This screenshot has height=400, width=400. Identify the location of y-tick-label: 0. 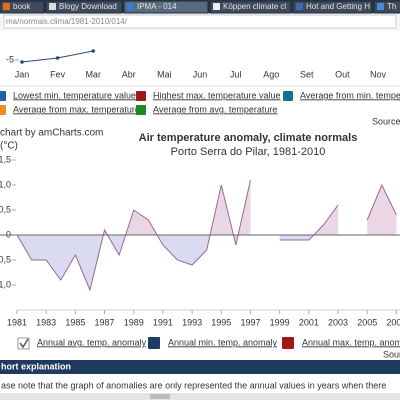
(8, 234).